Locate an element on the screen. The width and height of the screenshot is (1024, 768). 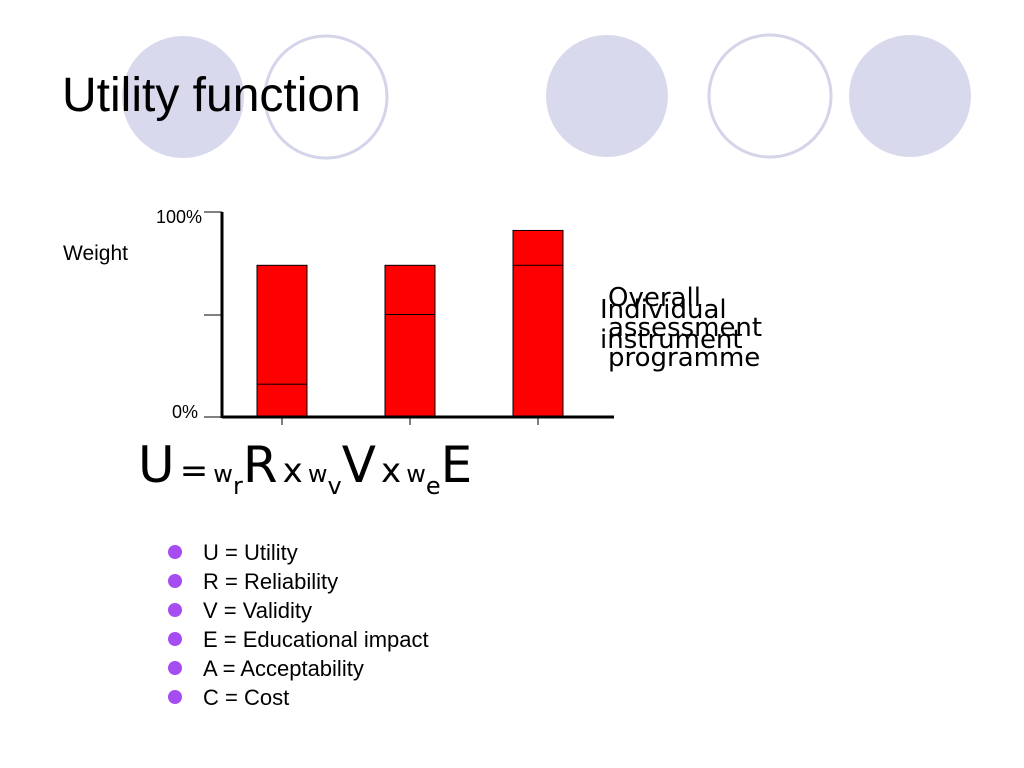
list-item: E = Educational impact is located at coordinates (297, 639).